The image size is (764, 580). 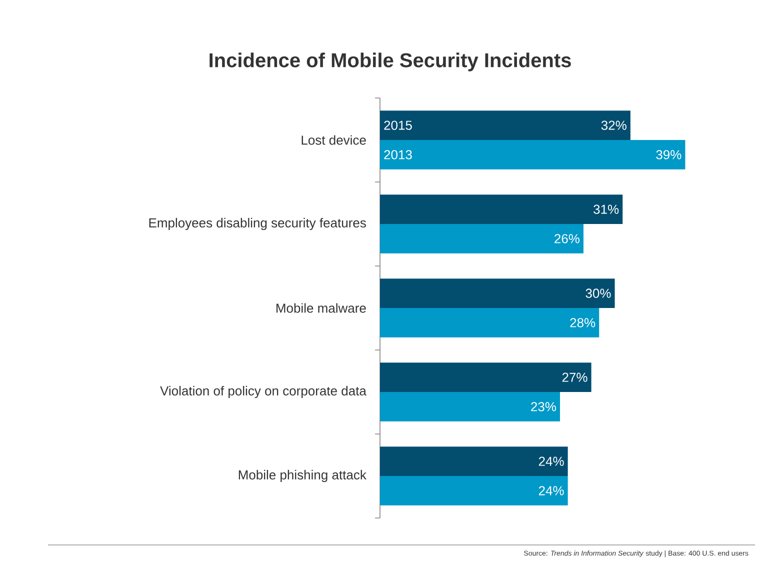 What do you see at coordinates (598, 293) in the screenshot?
I see `data-label: 30%` at bounding box center [598, 293].